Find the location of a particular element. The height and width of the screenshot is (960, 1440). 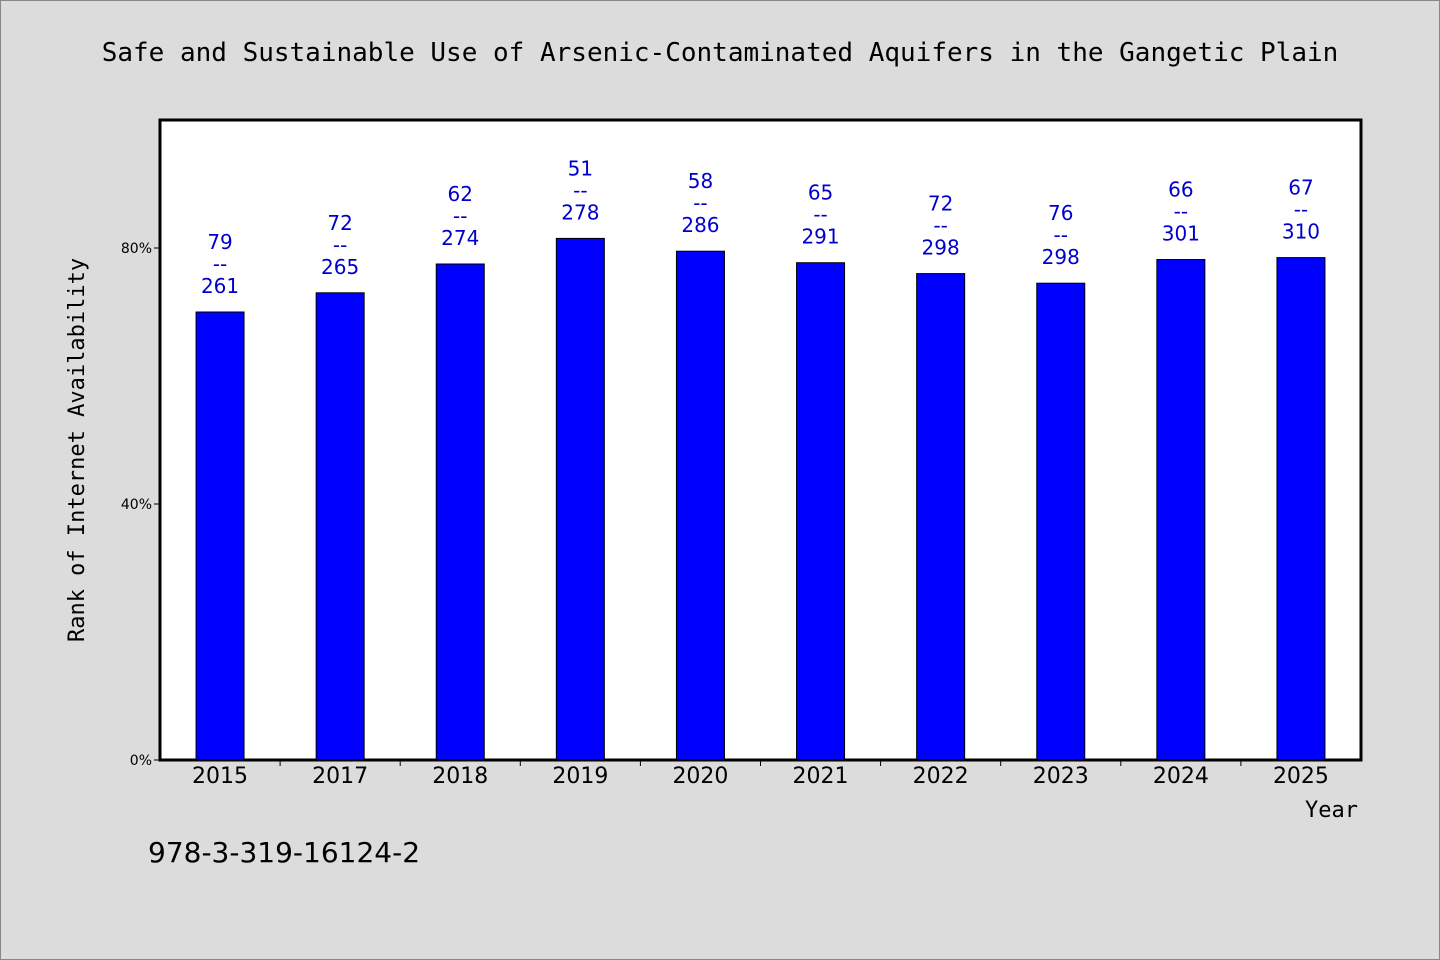

x-tick-label: 2022 is located at coordinates (941, 776).